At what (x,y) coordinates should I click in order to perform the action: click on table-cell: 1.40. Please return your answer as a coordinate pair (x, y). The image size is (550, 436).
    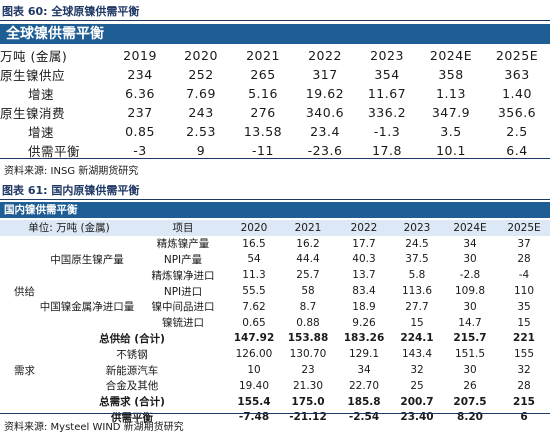
    Looking at the image, I should click on (517, 93).